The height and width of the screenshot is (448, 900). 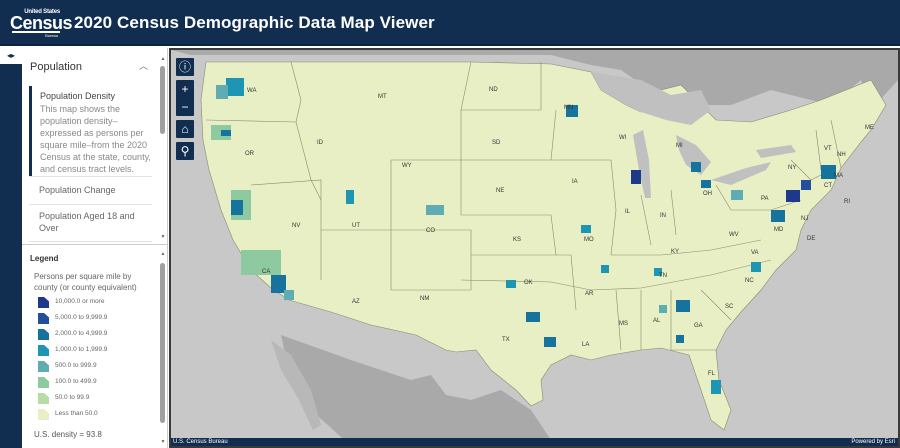 What do you see at coordinates (869, 128) in the screenshot?
I see `svg-text: ME` at bounding box center [869, 128].